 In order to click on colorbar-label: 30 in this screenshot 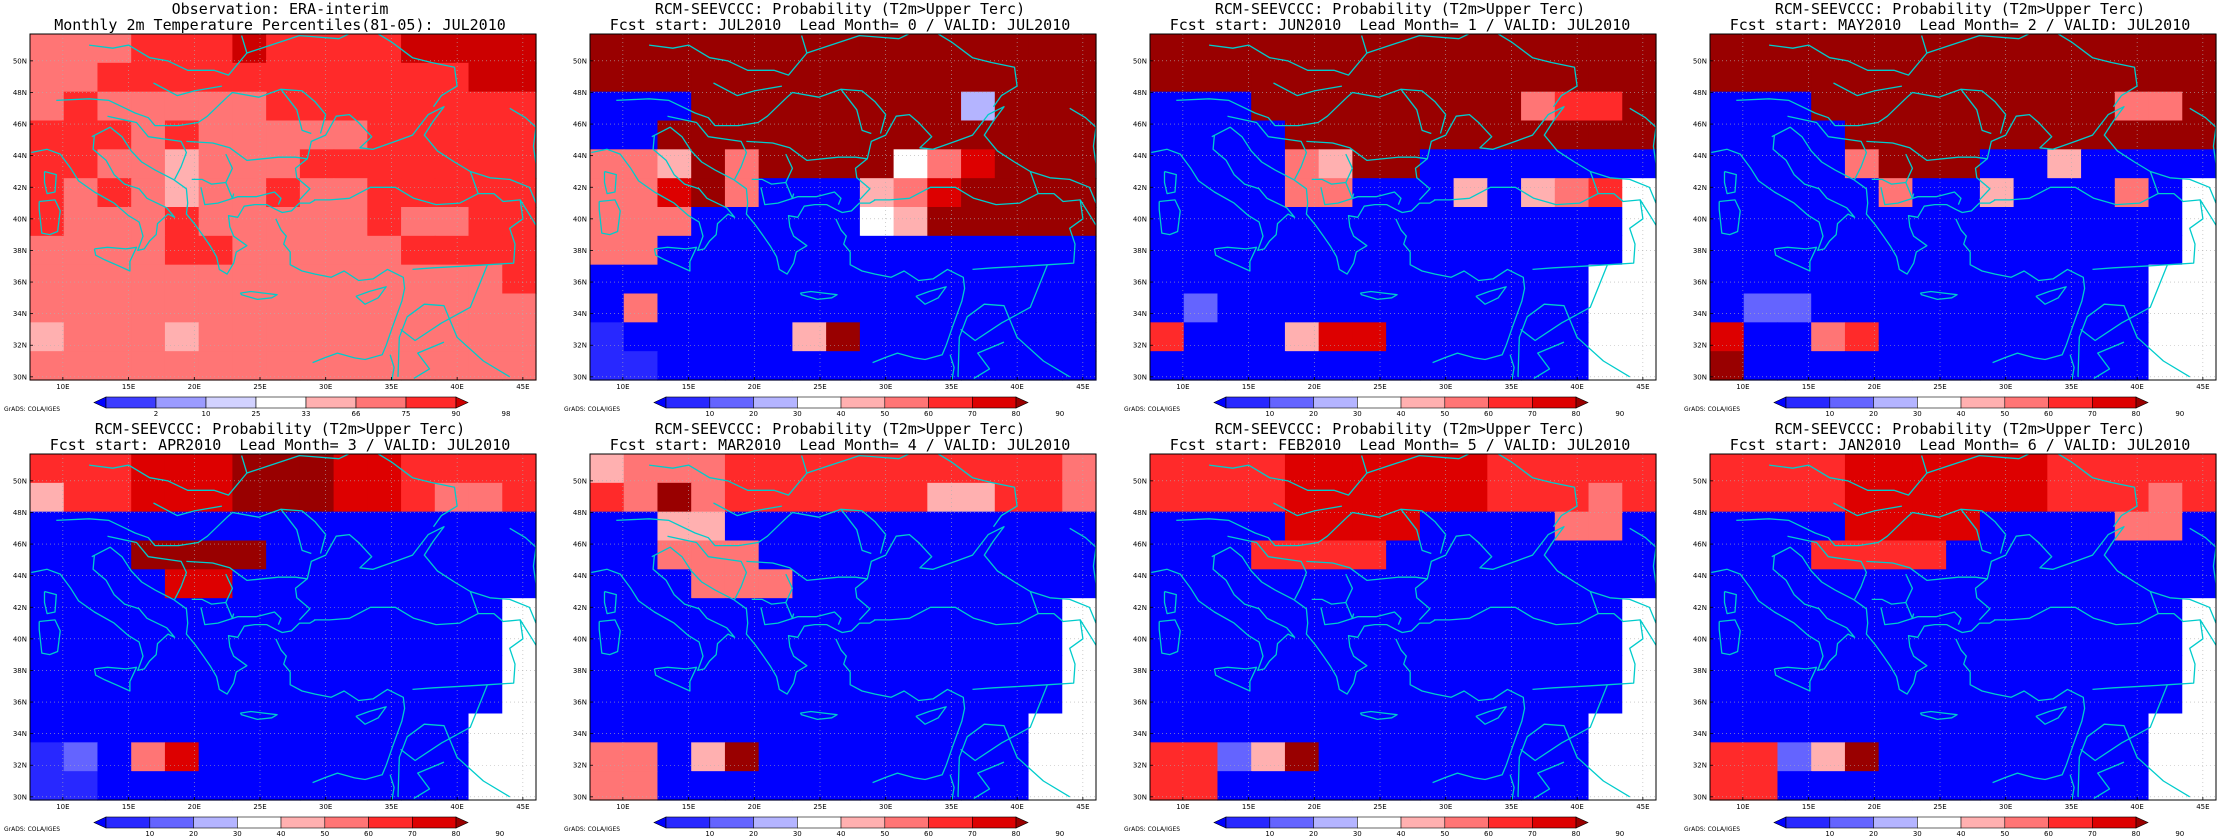, I will do `click(797, 414)`.